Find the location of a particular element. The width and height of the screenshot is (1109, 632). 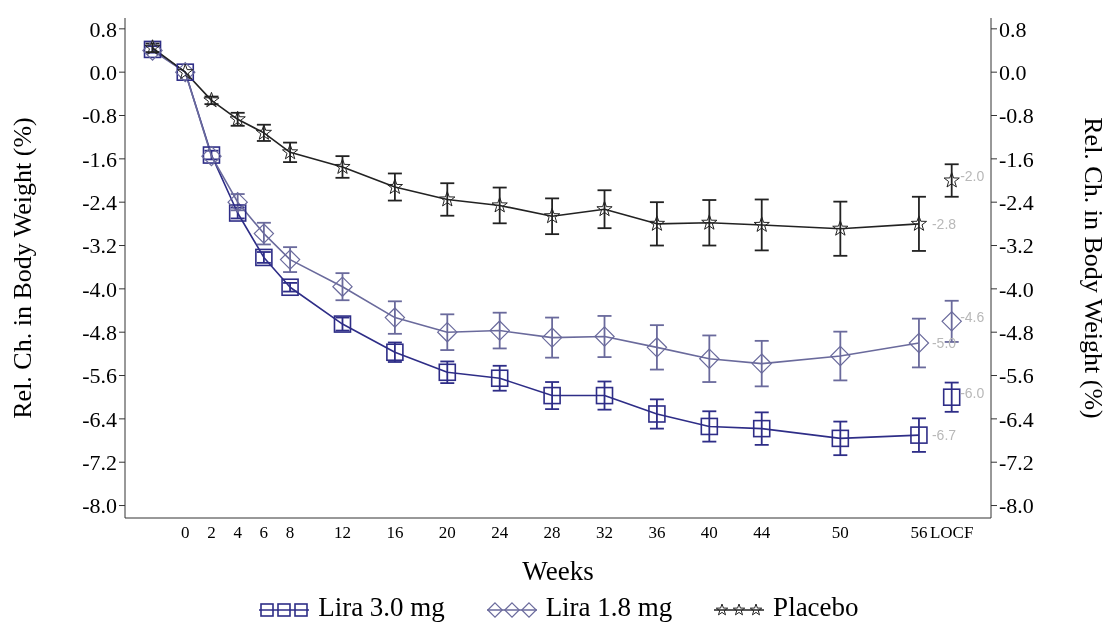

y2-tick-label: -7.2 is located at coordinates (1016, 463).